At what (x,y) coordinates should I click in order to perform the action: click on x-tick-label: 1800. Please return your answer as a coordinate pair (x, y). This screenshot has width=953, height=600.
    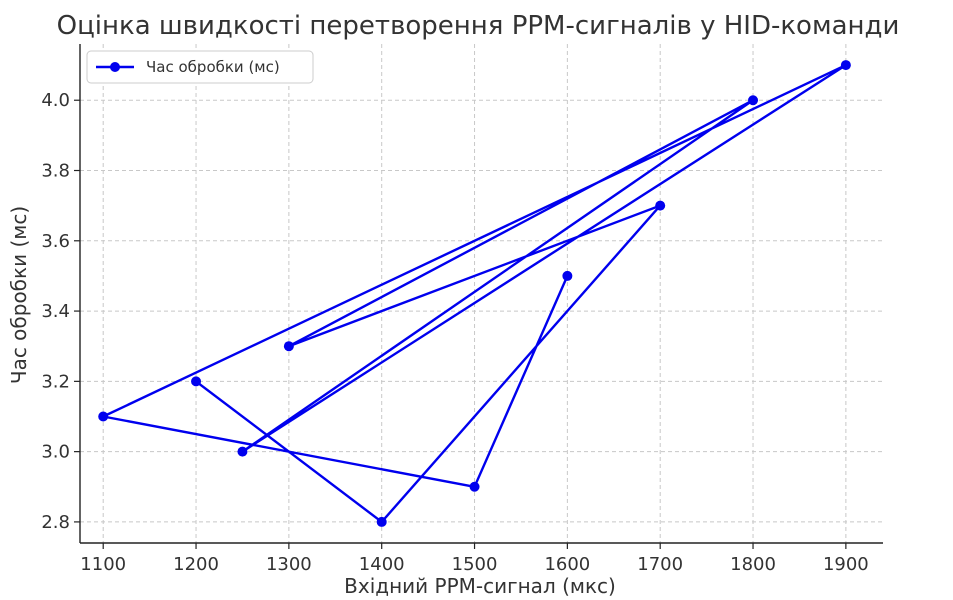
    Looking at the image, I should click on (753, 564).